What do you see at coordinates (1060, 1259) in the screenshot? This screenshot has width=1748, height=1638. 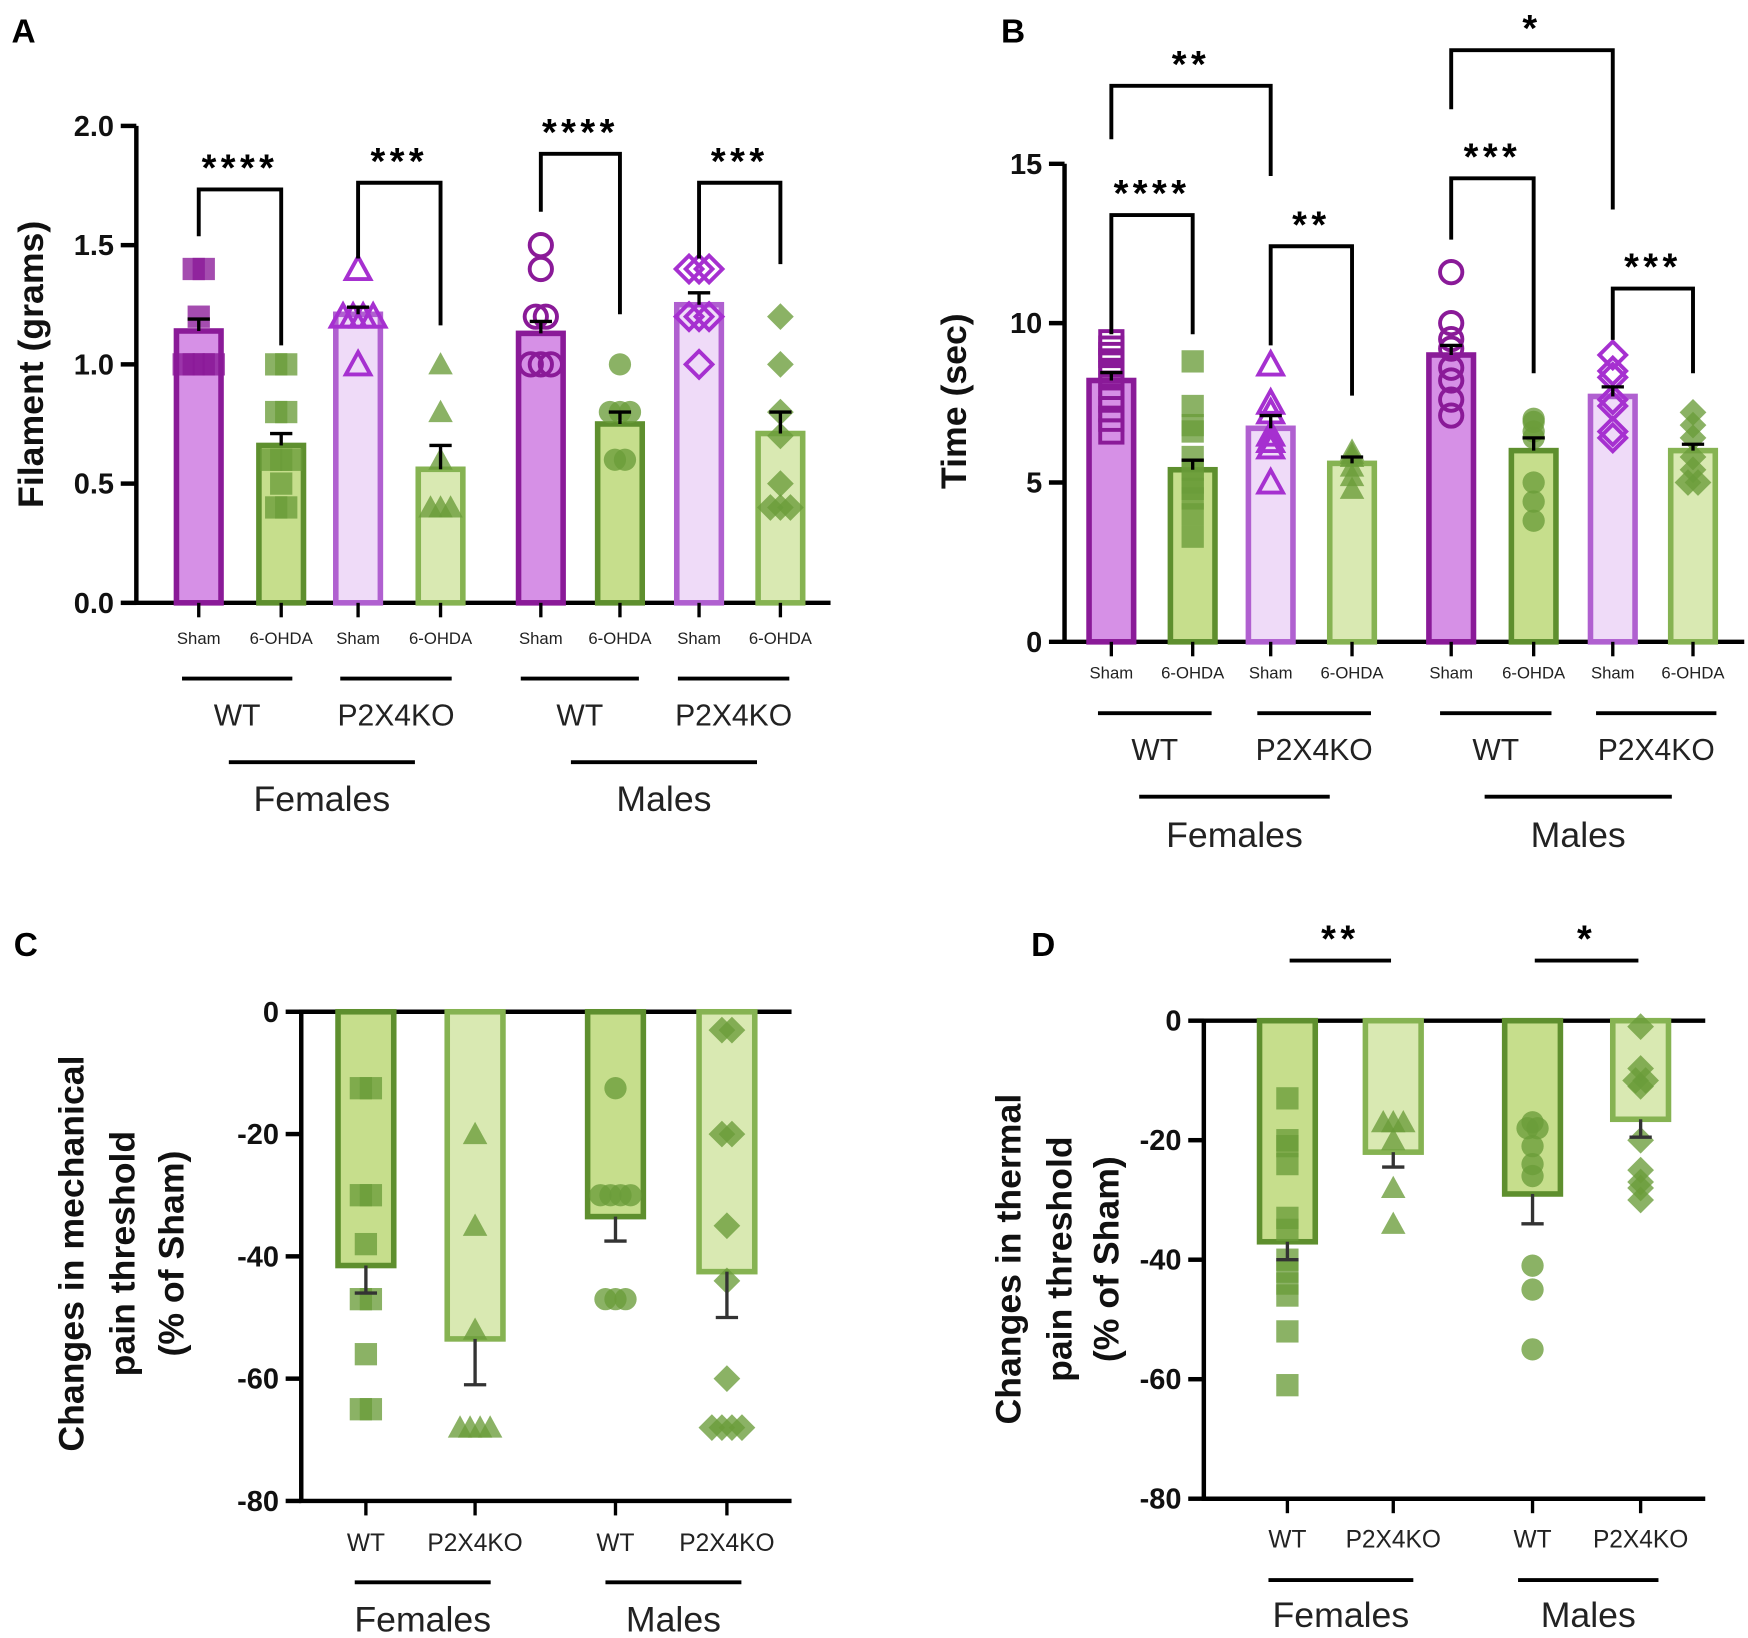 I see `y-axis-label: pain threshold` at bounding box center [1060, 1259].